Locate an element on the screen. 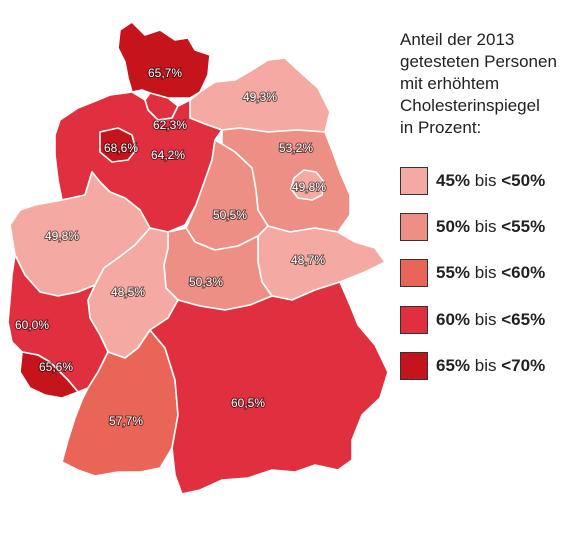  label-schleswig-holstein: 65,7% is located at coordinates (165, 73).